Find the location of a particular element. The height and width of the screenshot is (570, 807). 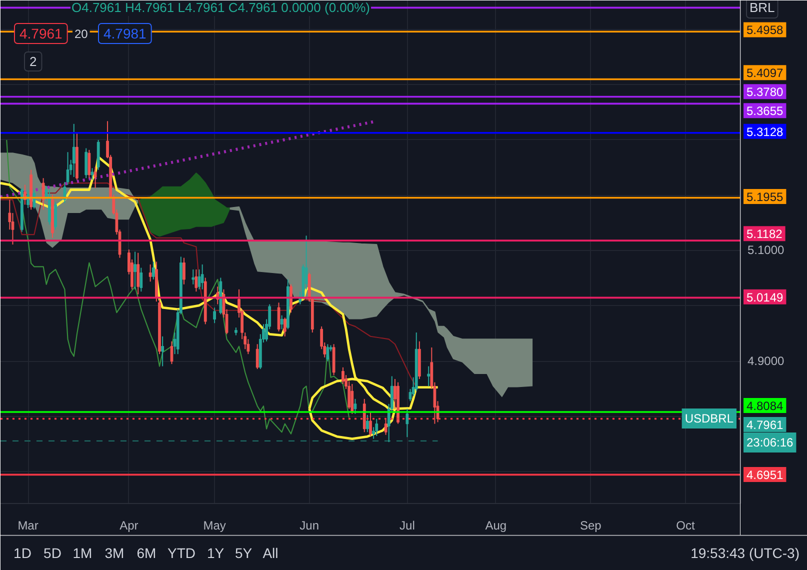

y-tick-label: 4.9000 is located at coordinates (766, 361).